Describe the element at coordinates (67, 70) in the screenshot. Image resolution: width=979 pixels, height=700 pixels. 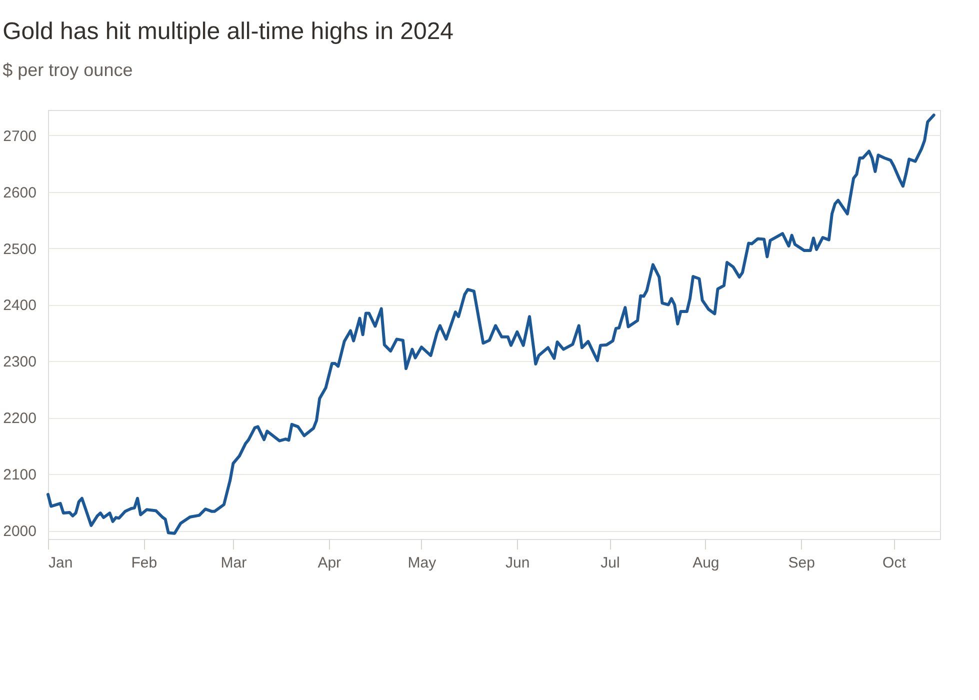
I see `chart-subtitle: $ per troy ounce` at that location.